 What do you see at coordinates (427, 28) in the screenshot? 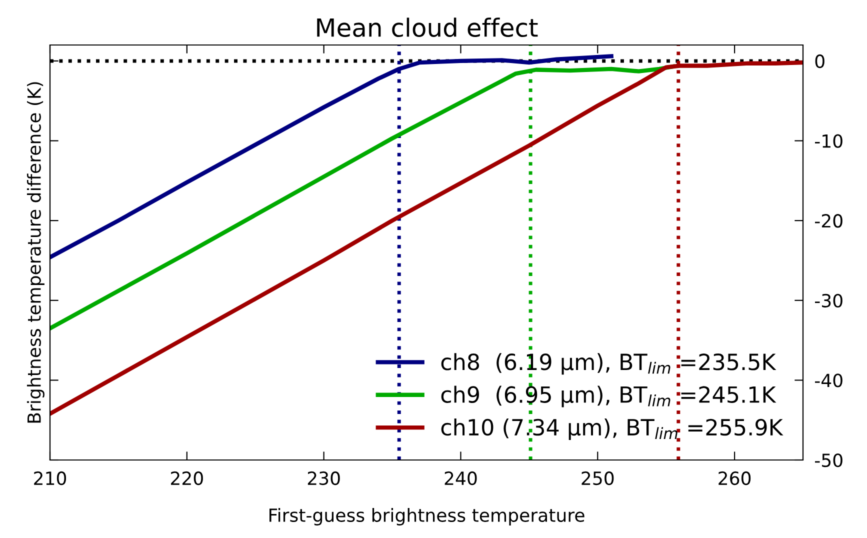
I see `chart-title: Mean cloud effect` at bounding box center [427, 28].